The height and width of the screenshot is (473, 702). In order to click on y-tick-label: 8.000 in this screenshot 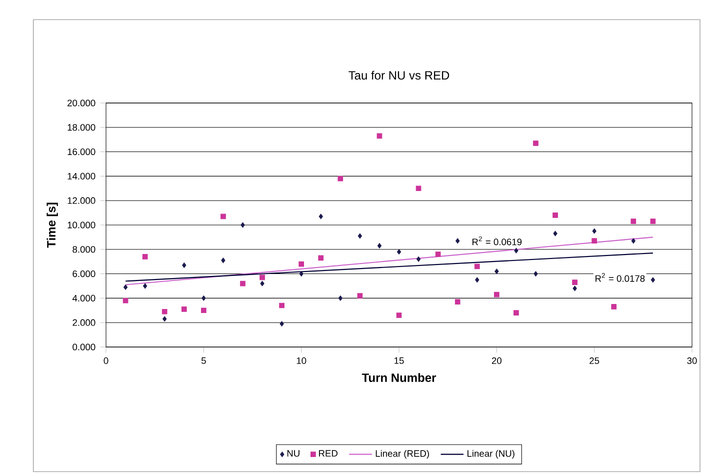, I will do `click(84, 249)`.